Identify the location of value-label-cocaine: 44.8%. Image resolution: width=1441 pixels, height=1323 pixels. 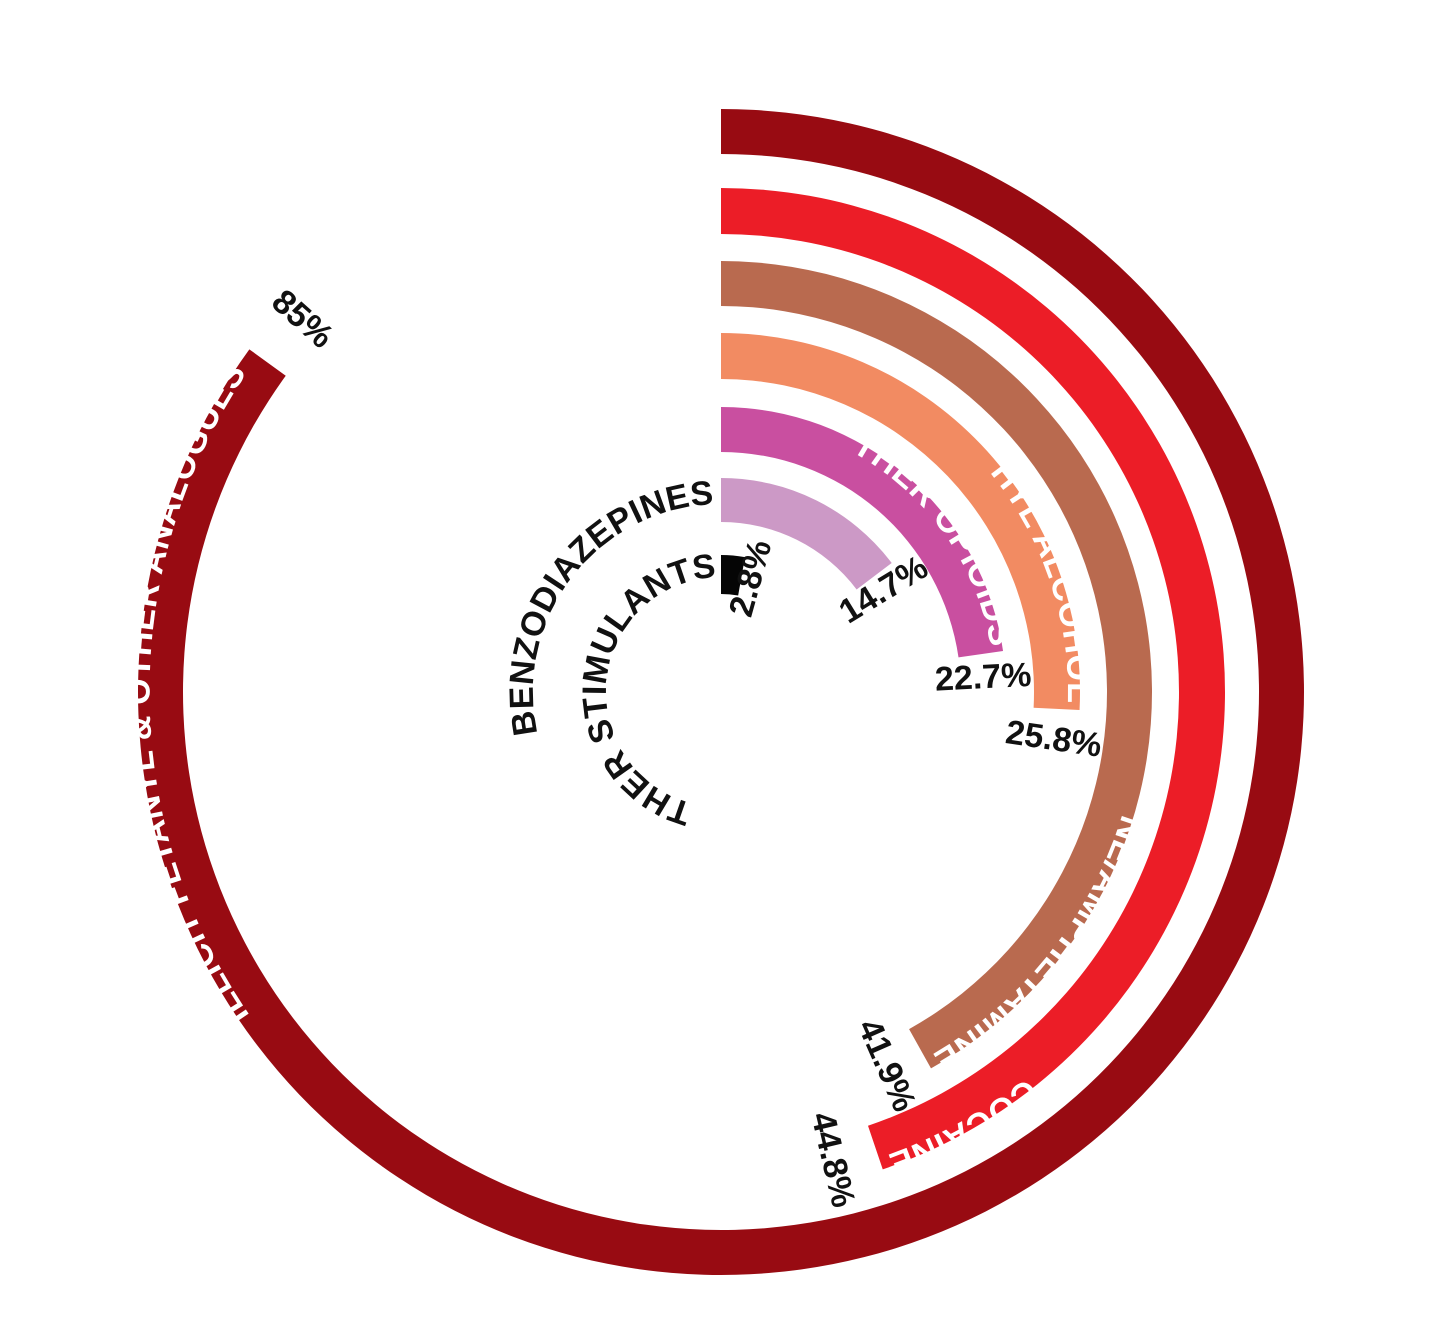
(832, 1160).